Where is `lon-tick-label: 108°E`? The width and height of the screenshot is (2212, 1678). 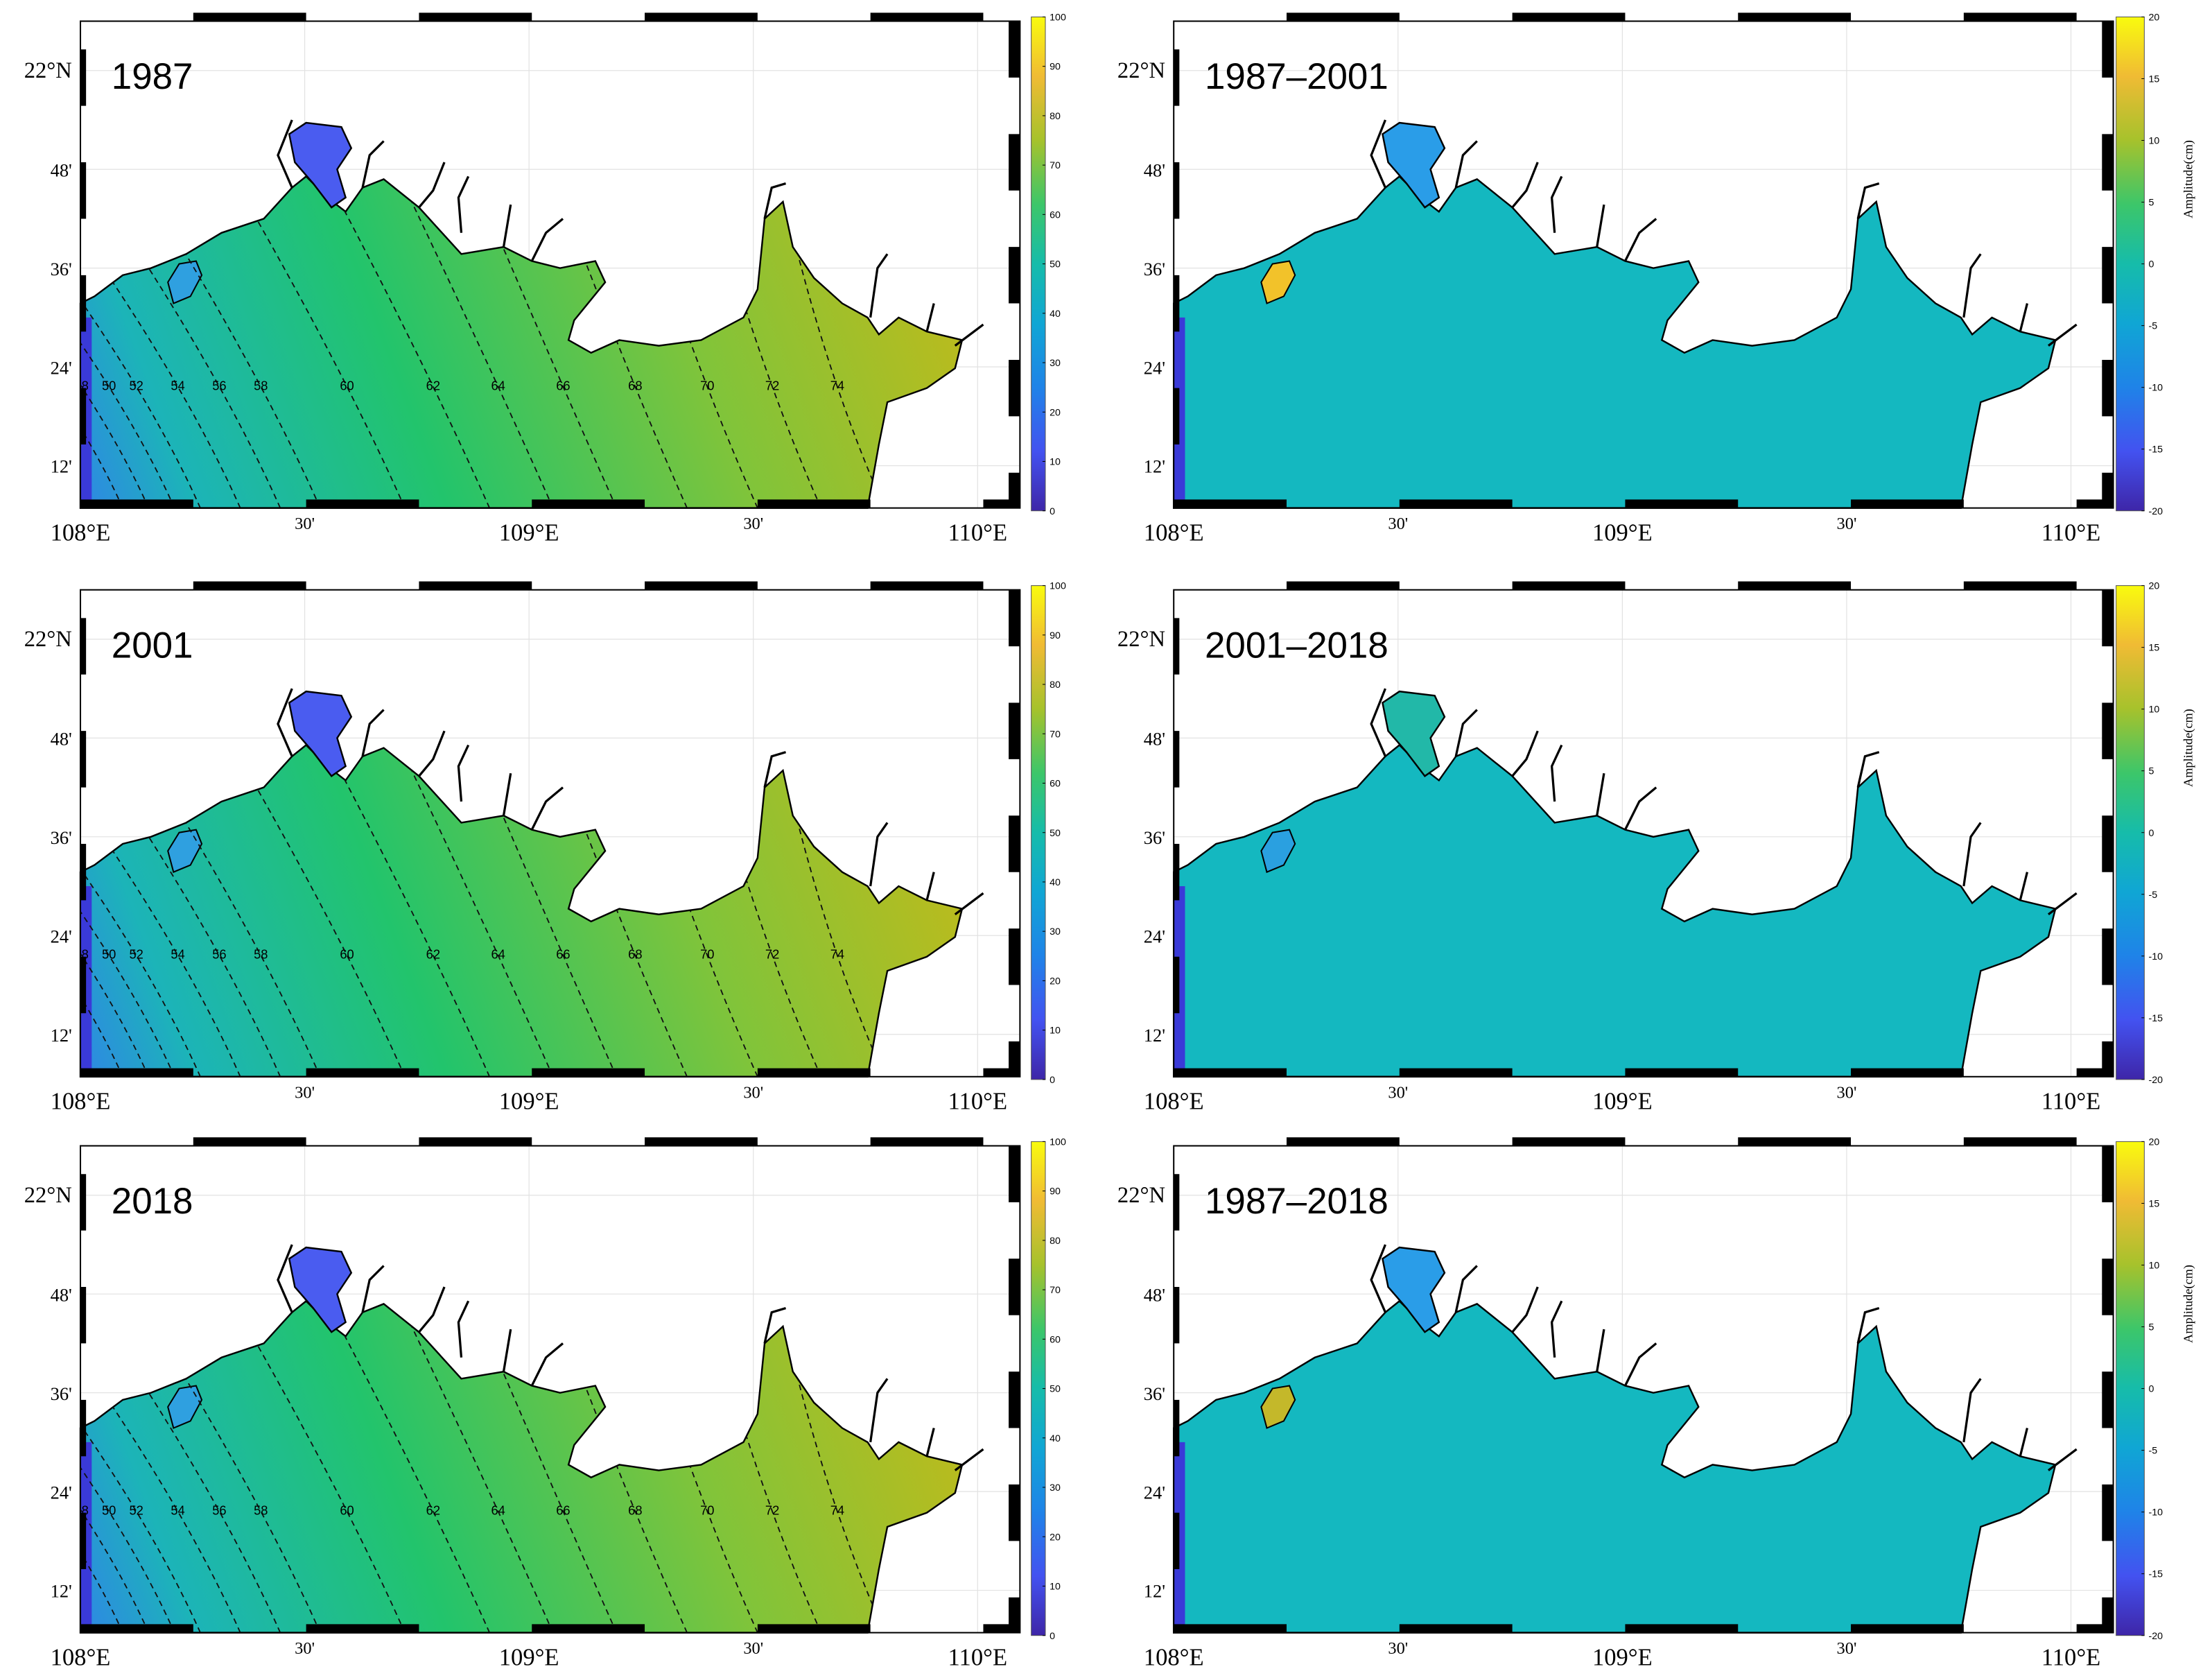 lon-tick-label: 108°E is located at coordinates (81, 1102).